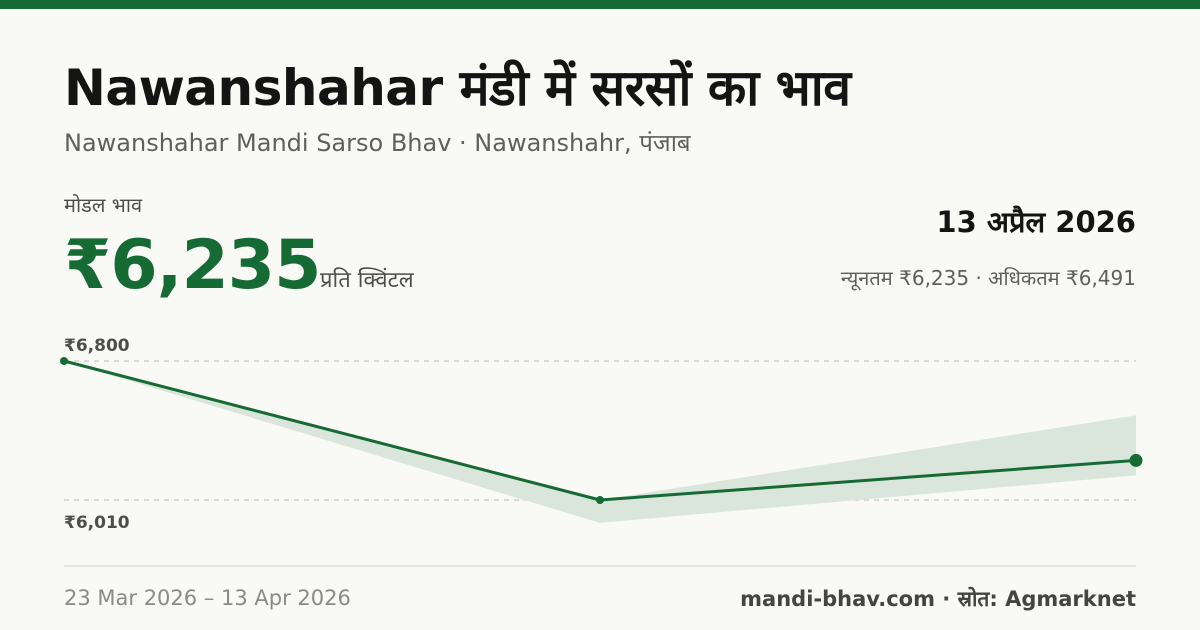 The height and width of the screenshot is (630, 1200). What do you see at coordinates (938, 599) in the screenshot?
I see `source-credit: mandi-bhav.com · स्रोत: Agmarknet` at bounding box center [938, 599].